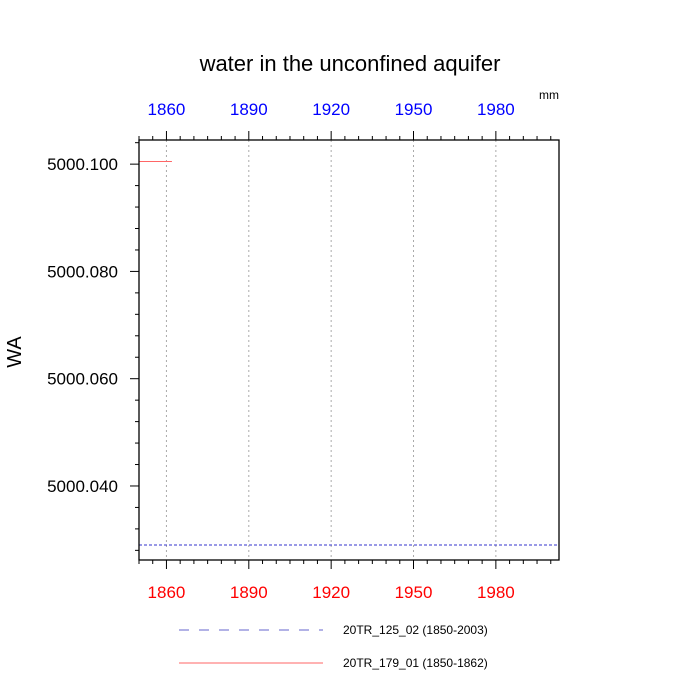 The width and height of the screenshot is (700, 700). What do you see at coordinates (414, 109) in the screenshot?
I see `x-tick-label-top: 1950` at bounding box center [414, 109].